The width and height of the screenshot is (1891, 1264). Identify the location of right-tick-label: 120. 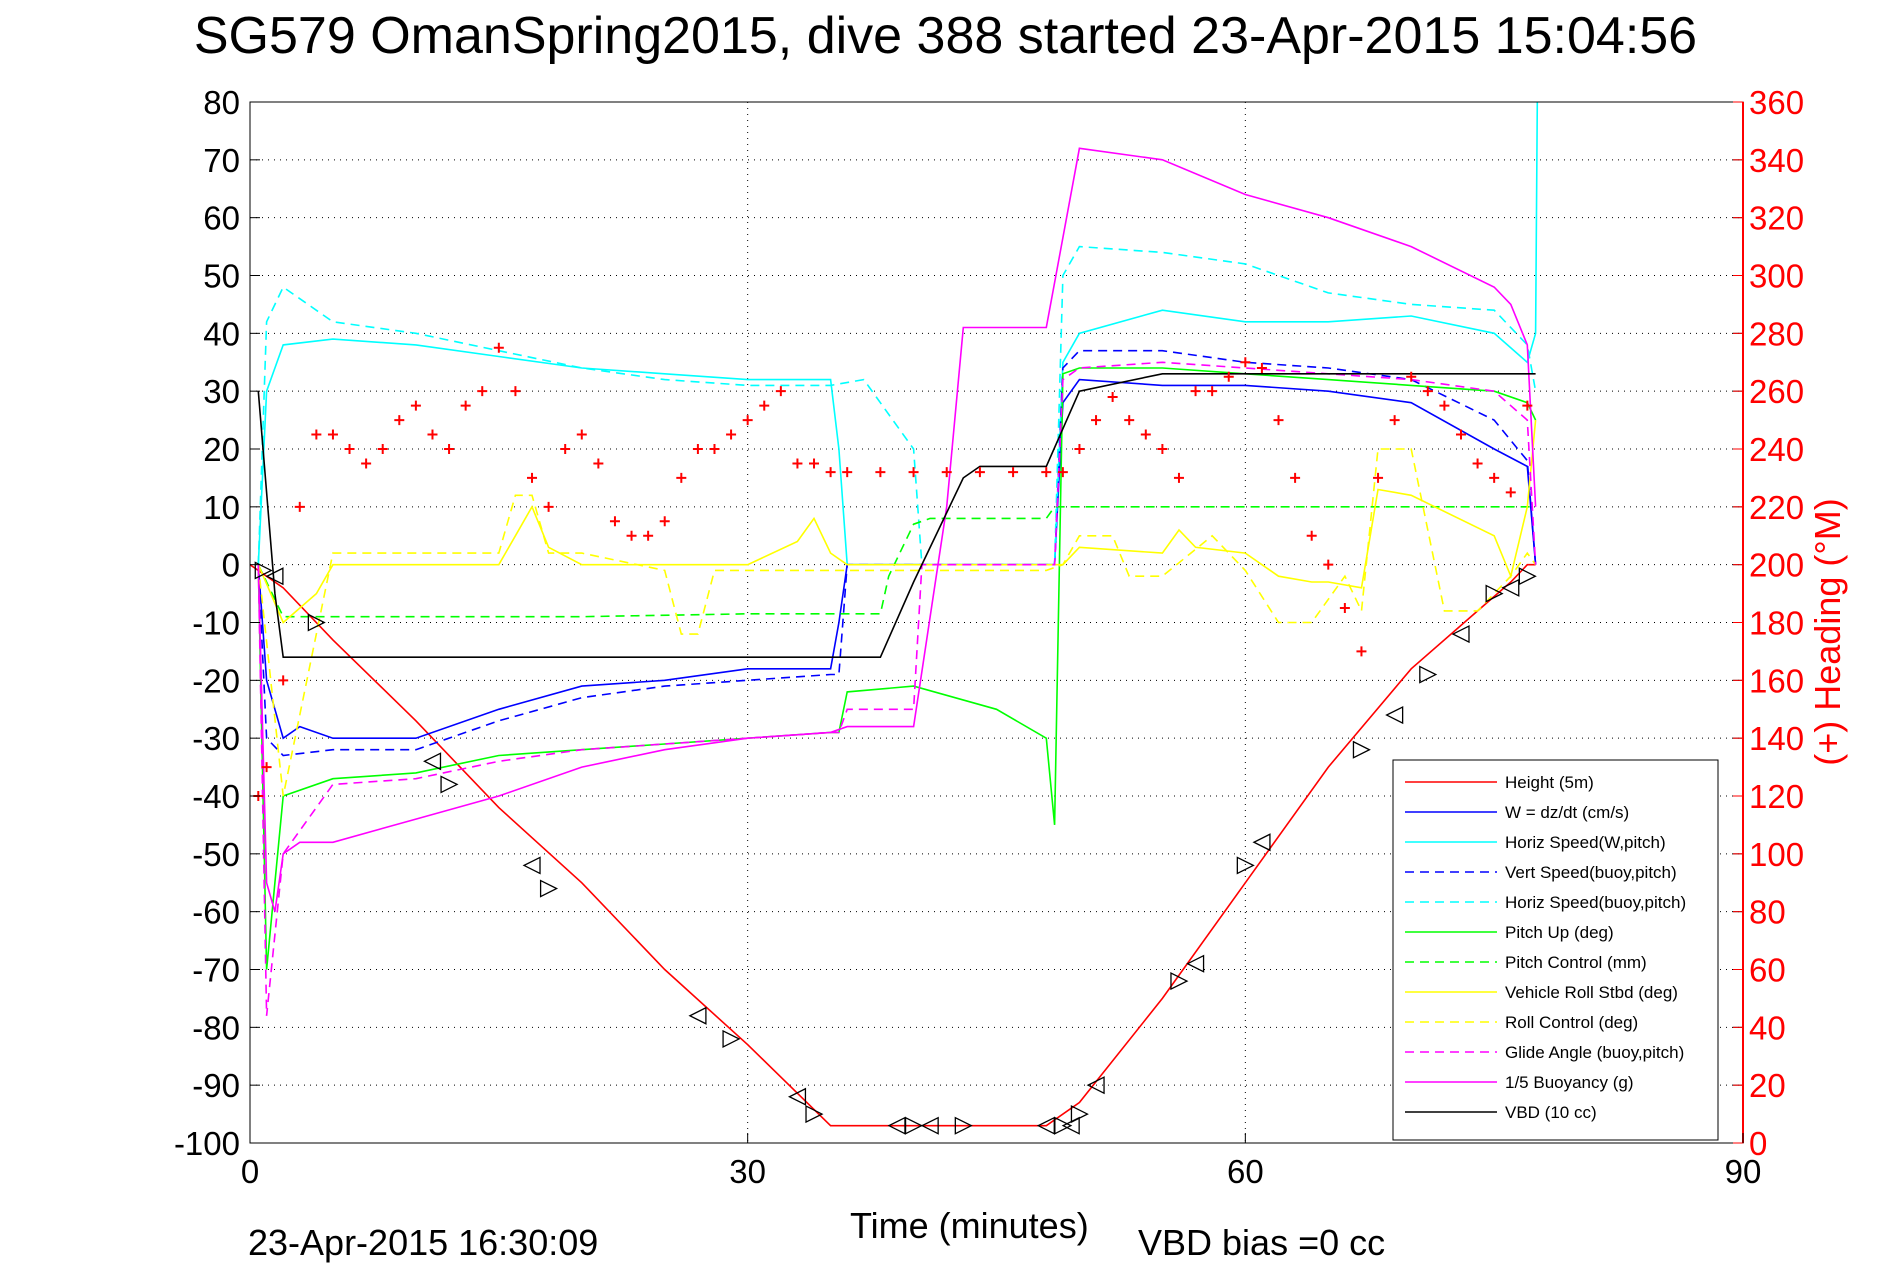
(1776, 796).